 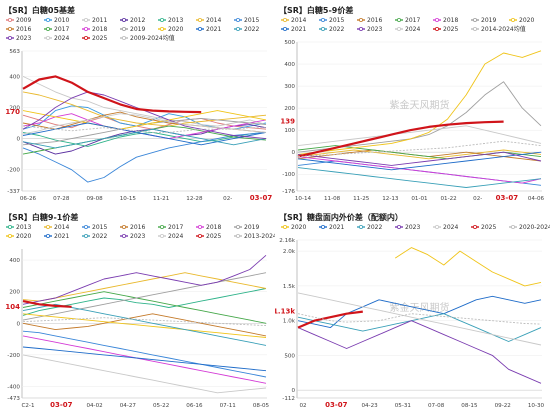 What do you see at coordinates (13, 192) in the screenshot?
I see `y-tick-label: -337` at bounding box center [13, 192].